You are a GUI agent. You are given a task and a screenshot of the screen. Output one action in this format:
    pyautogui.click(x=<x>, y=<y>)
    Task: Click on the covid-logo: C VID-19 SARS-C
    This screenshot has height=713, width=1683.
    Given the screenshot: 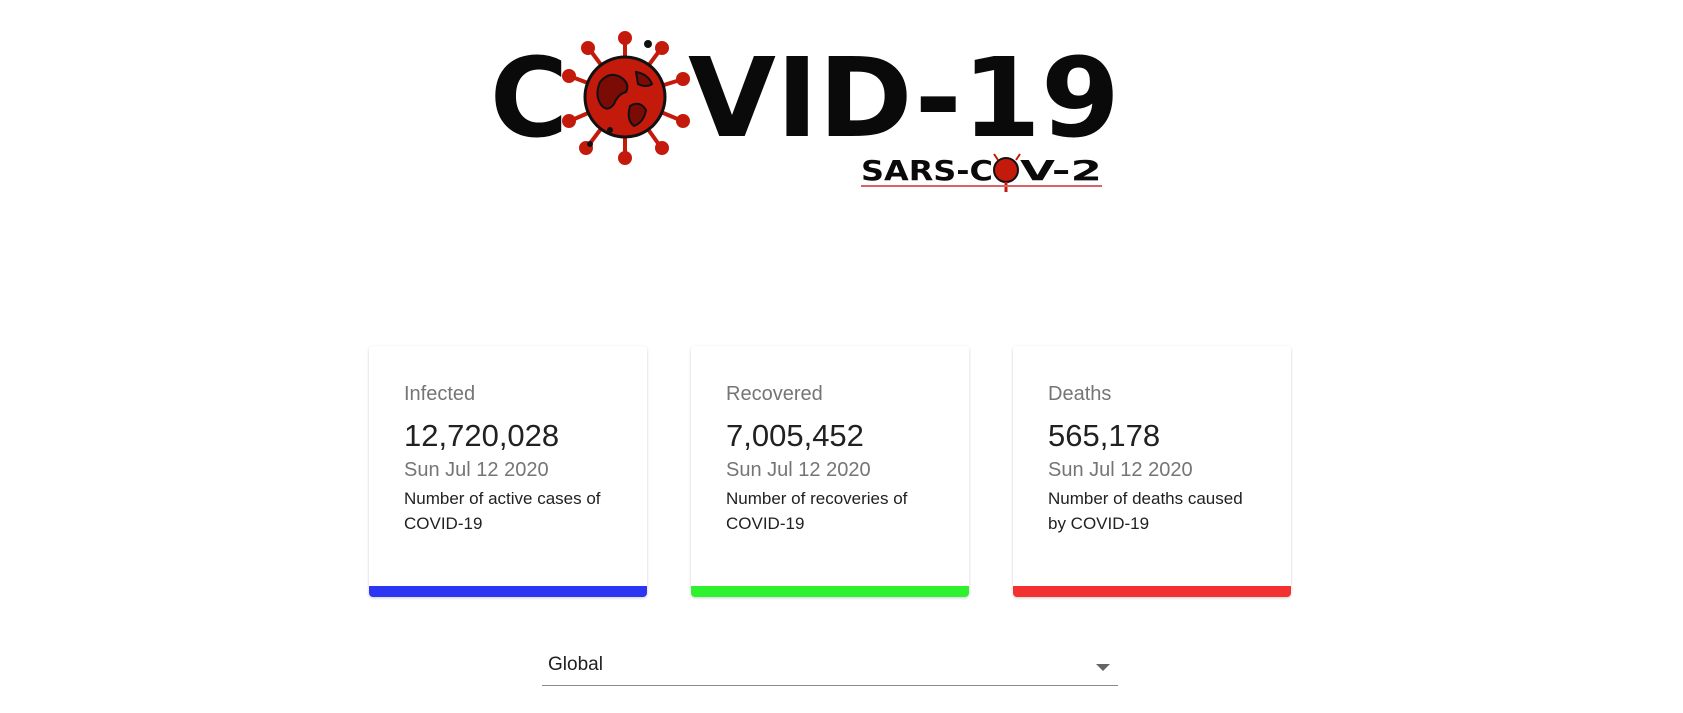 What is the action you would take?
    pyautogui.click(x=800, y=108)
    